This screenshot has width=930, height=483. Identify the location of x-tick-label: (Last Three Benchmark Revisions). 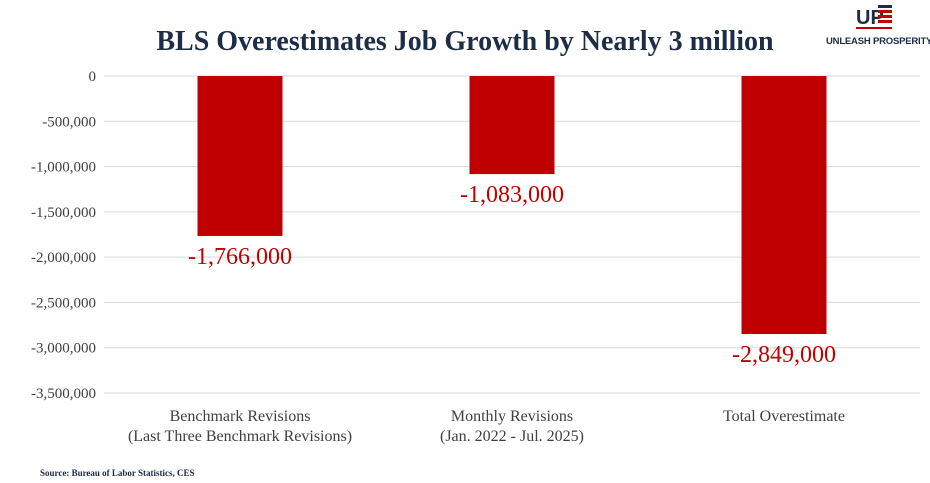
(240, 436).